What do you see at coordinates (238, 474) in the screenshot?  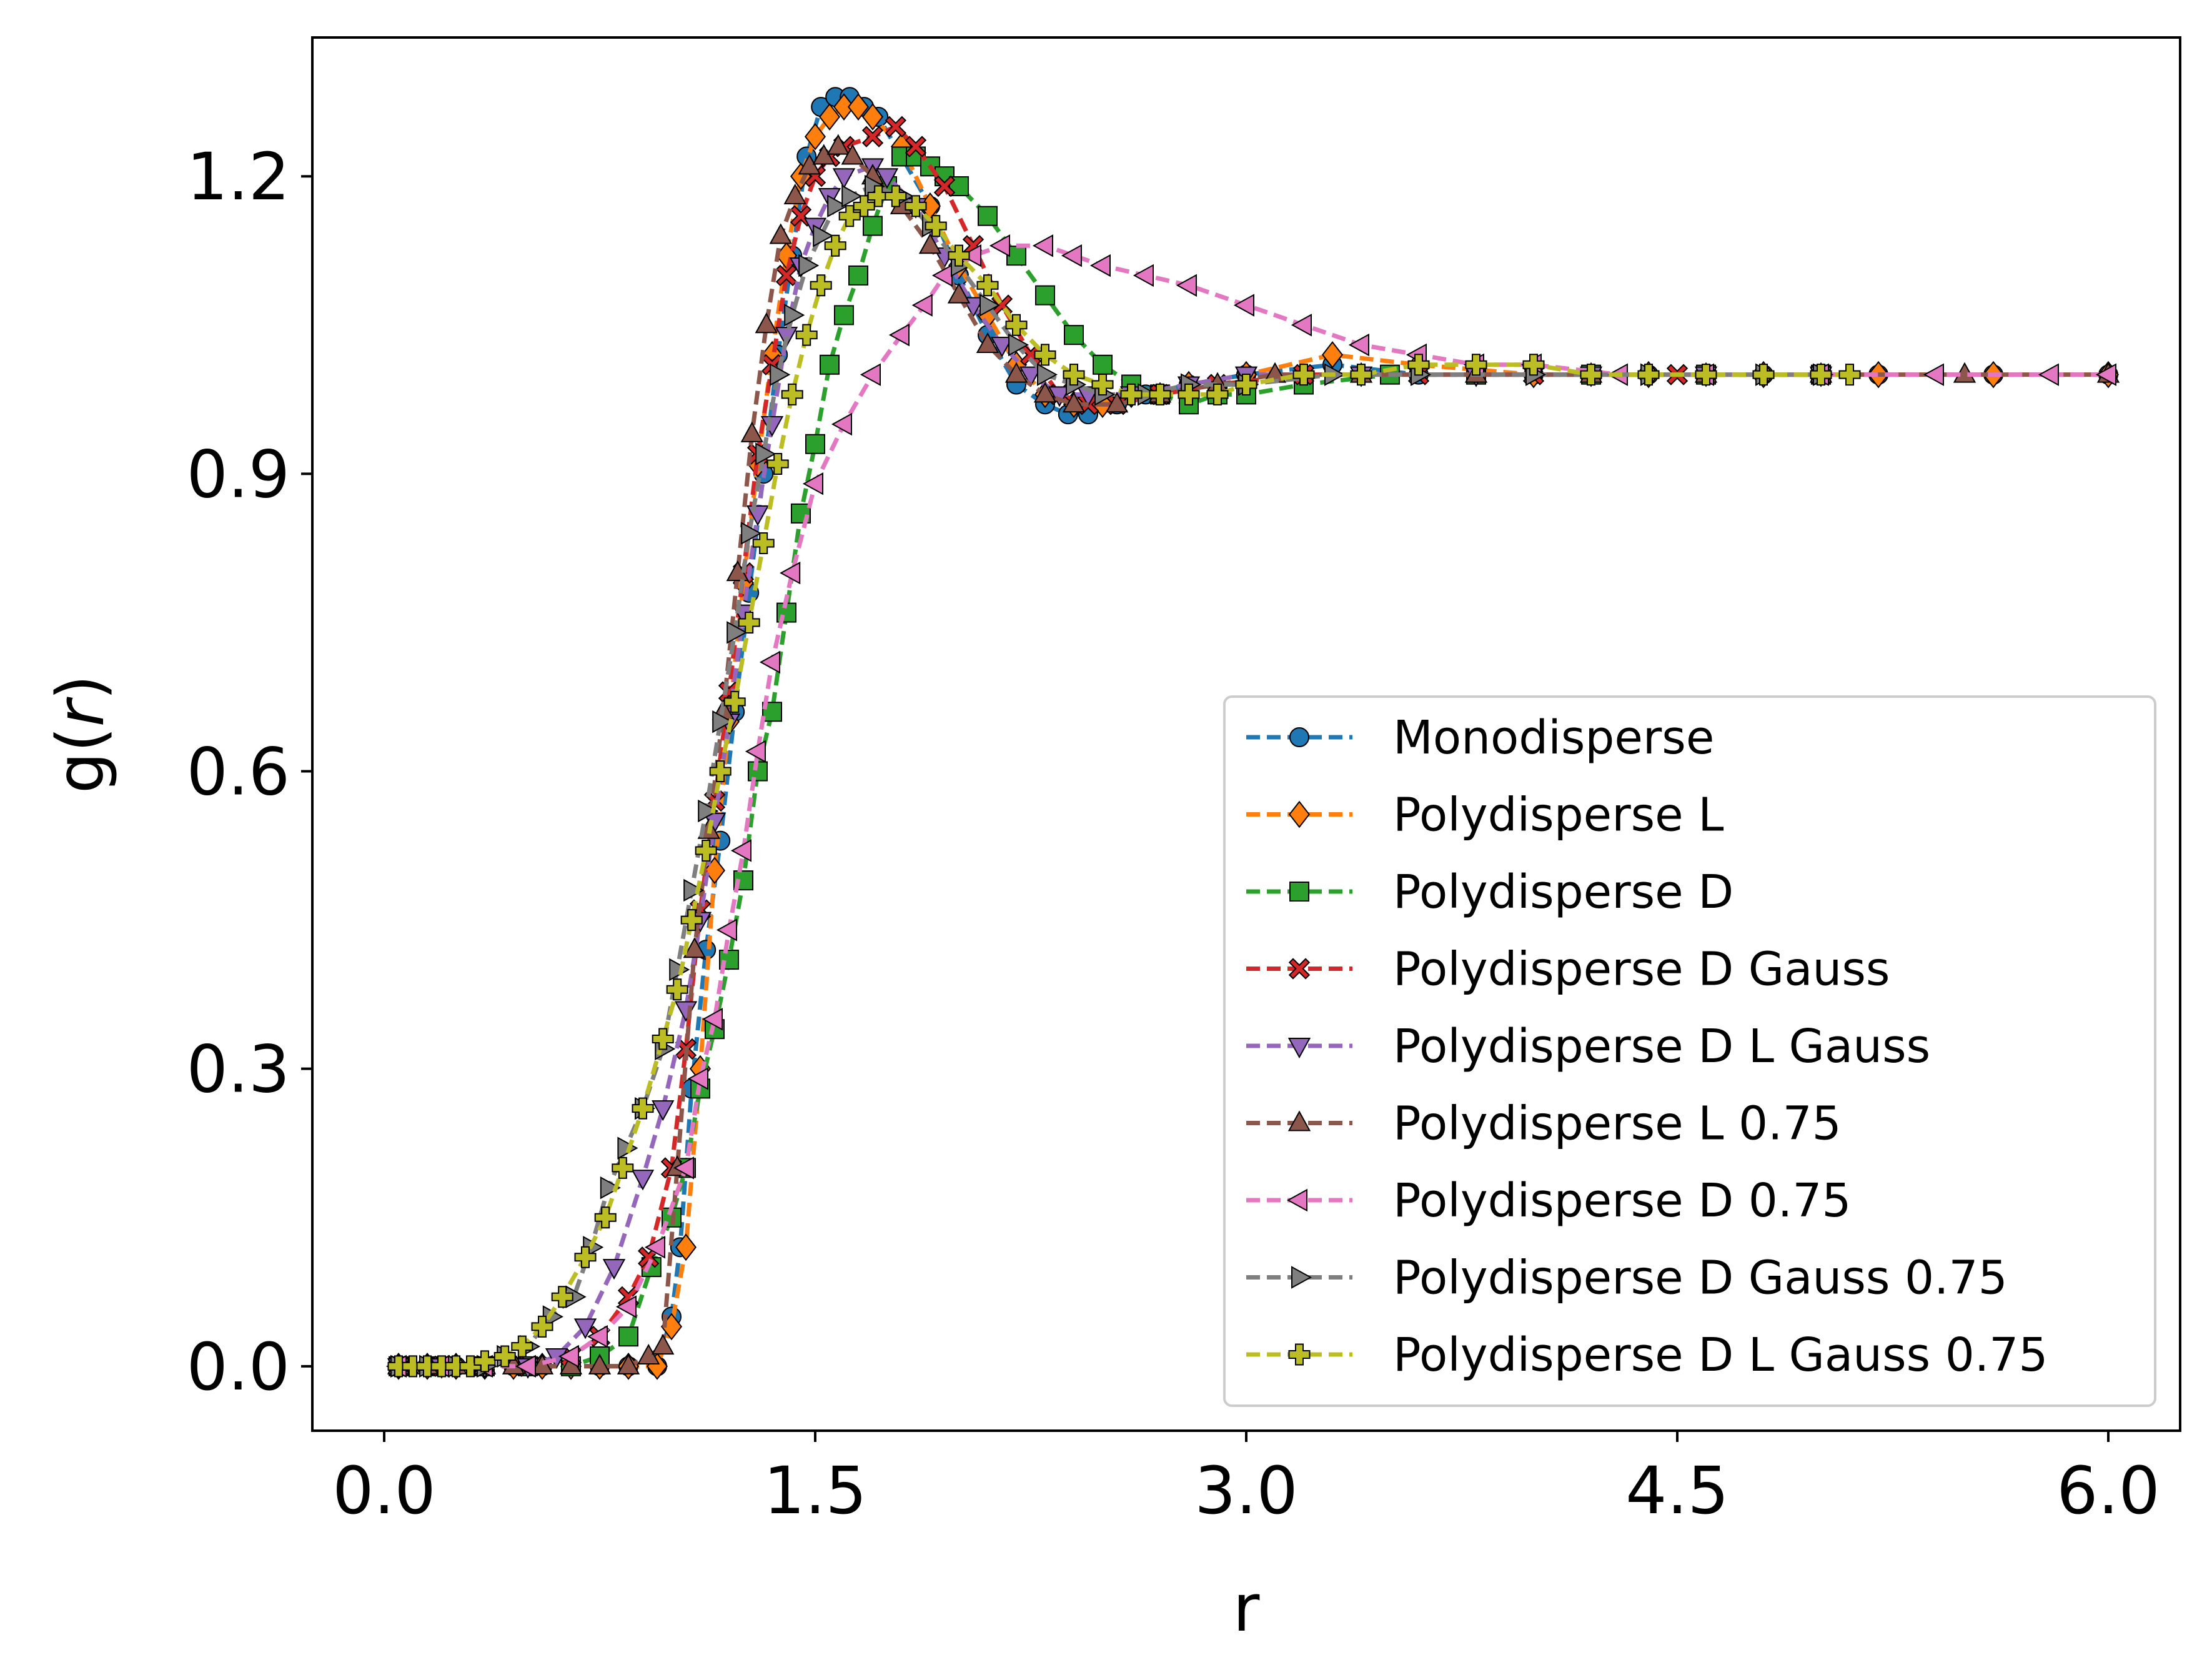 I see `y-tick-label: 0.9` at bounding box center [238, 474].